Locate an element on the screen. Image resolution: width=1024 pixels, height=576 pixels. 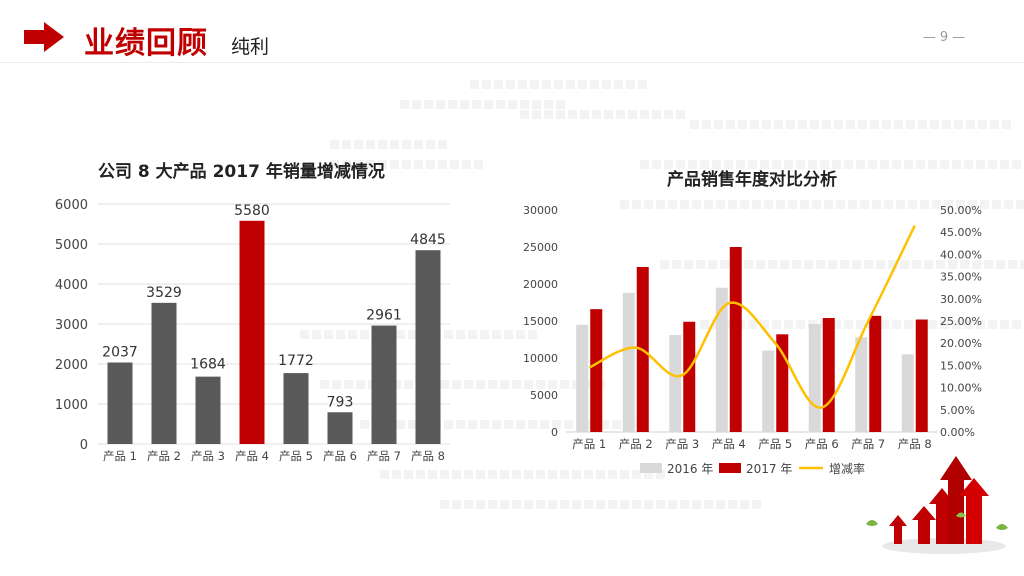
chart2-y-tick: 25000 is located at coordinates (540, 247).